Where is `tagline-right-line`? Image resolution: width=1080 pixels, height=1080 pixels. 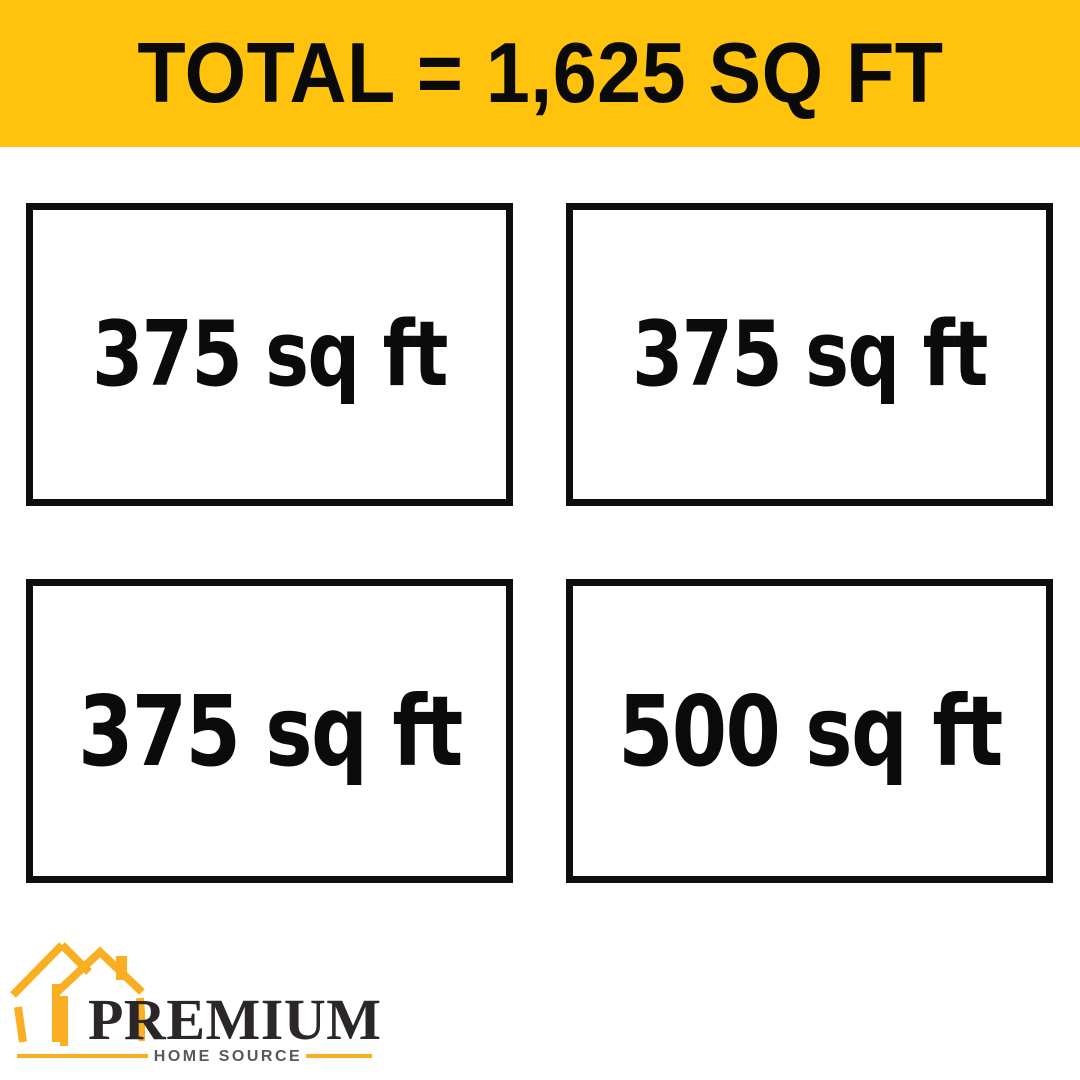
tagline-right-line is located at coordinates (339, 1056).